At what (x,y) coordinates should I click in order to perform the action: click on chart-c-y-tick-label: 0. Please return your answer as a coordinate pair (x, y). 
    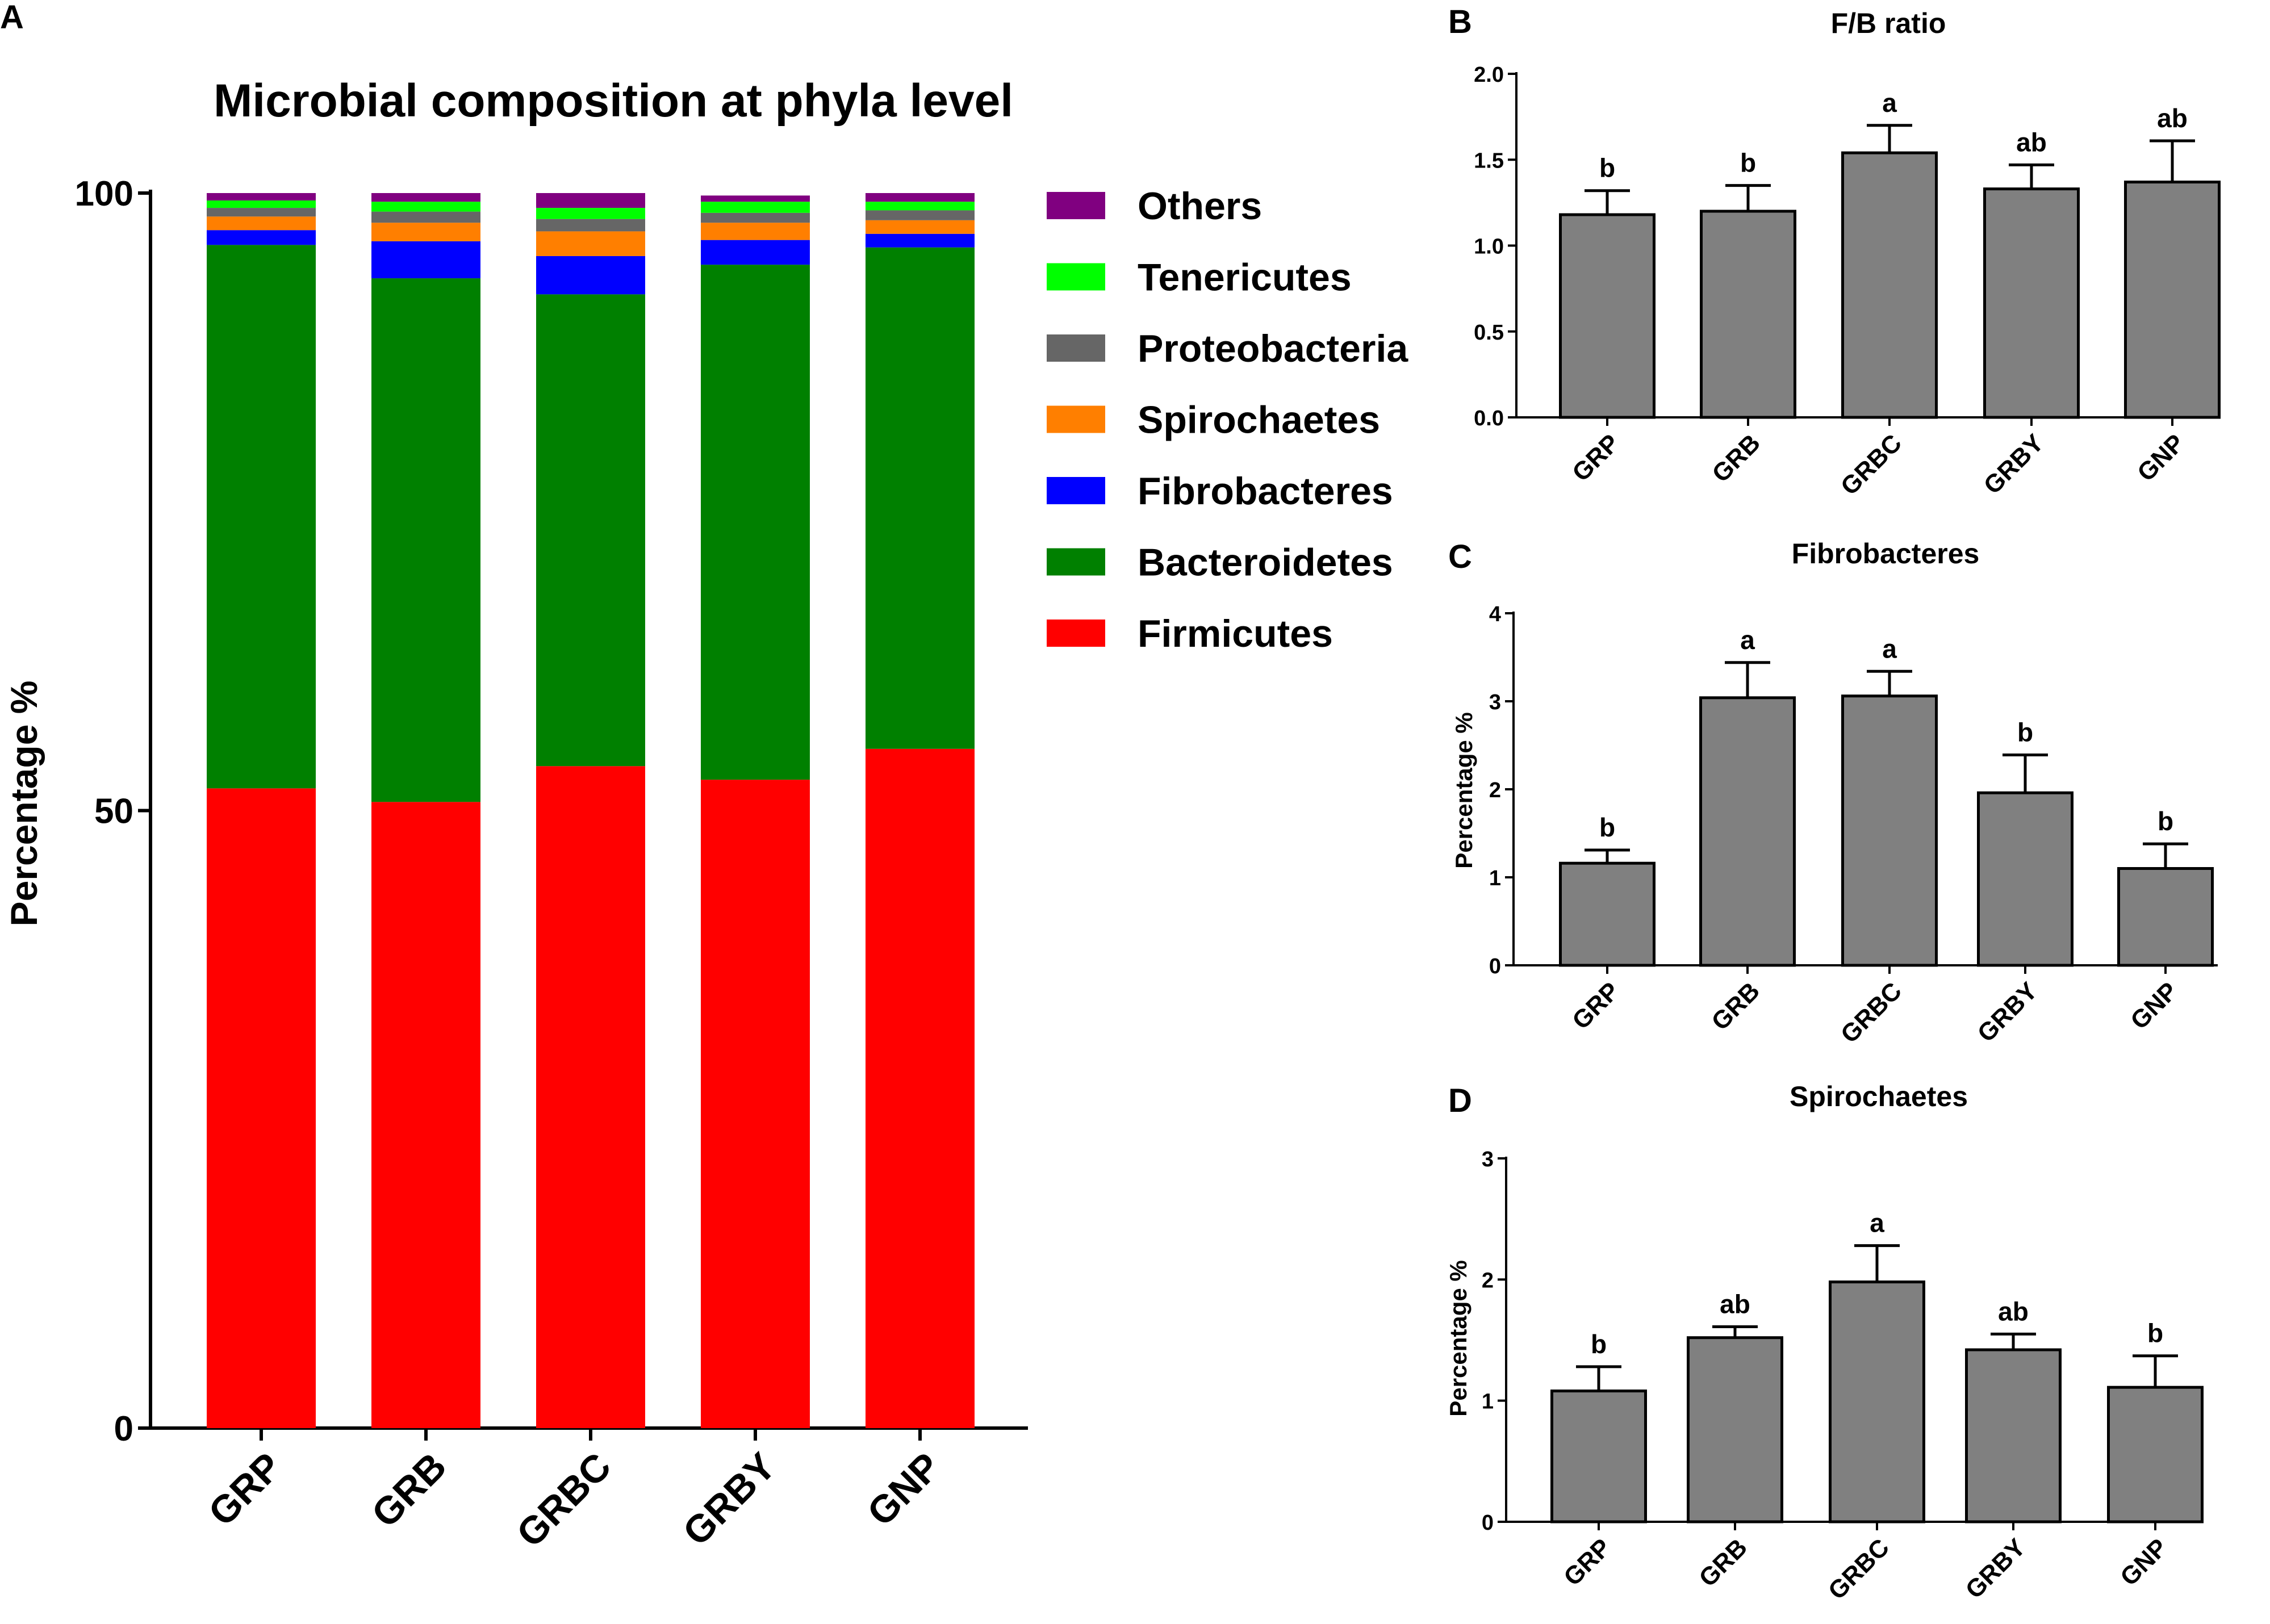
    Looking at the image, I should click on (1495, 966).